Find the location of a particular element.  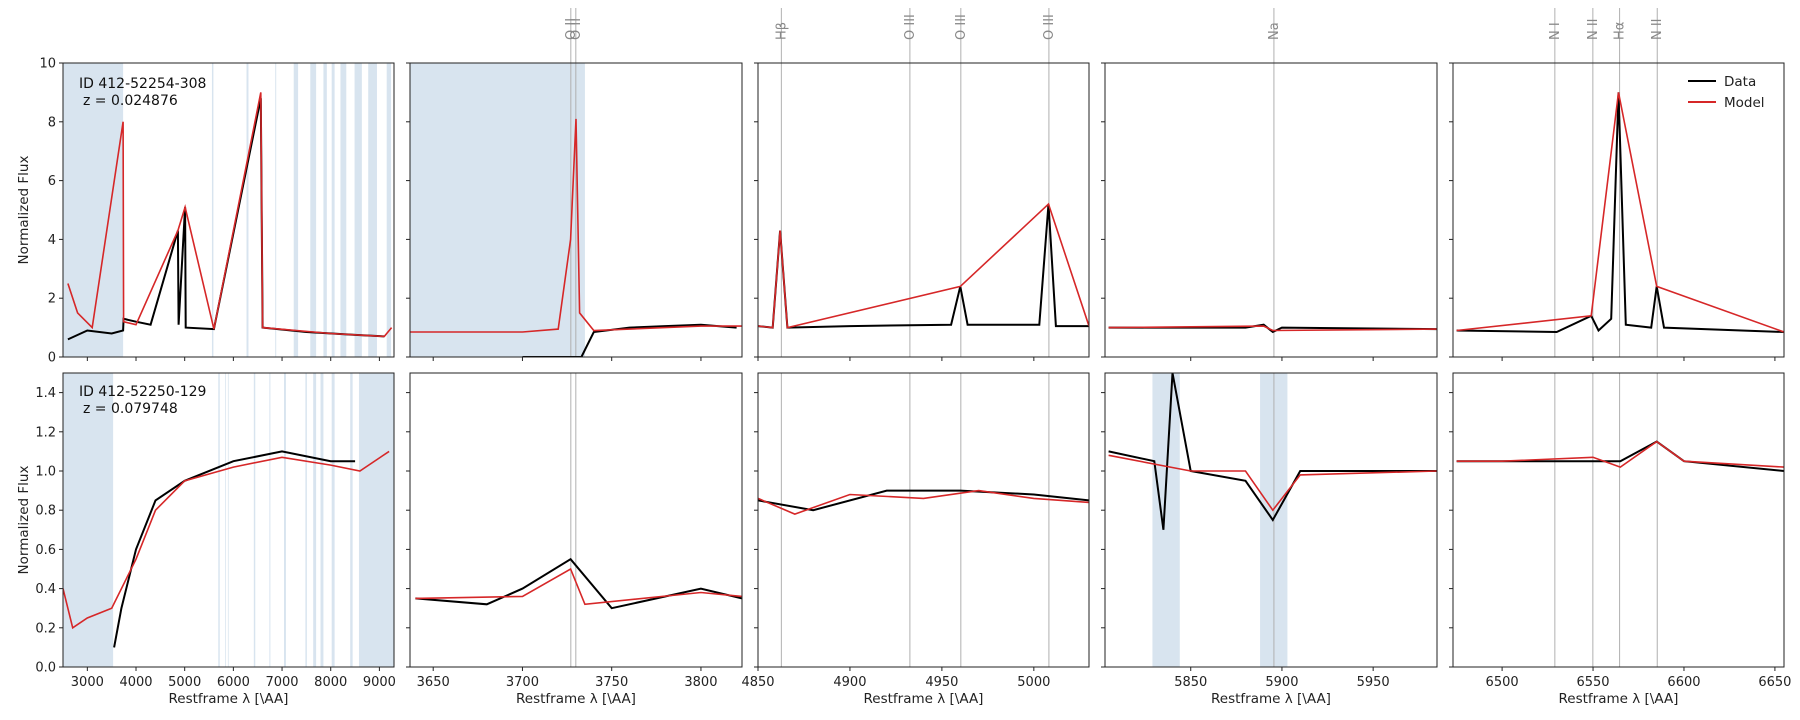

panel-frame-r0-c2 is located at coordinates (923, 210).